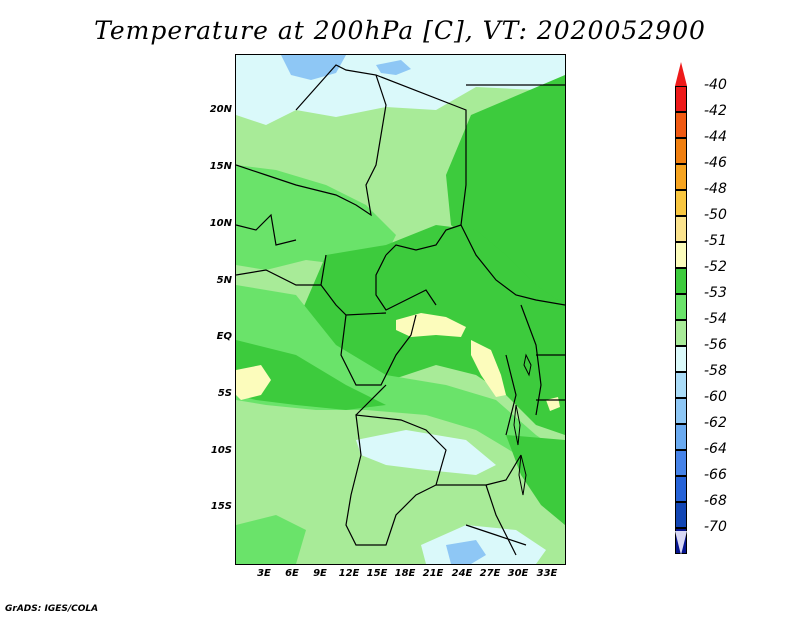  What do you see at coordinates (221, 506) in the screenshot?
I see `y-tick-15s: 15S` at bounding box center [221, 506].